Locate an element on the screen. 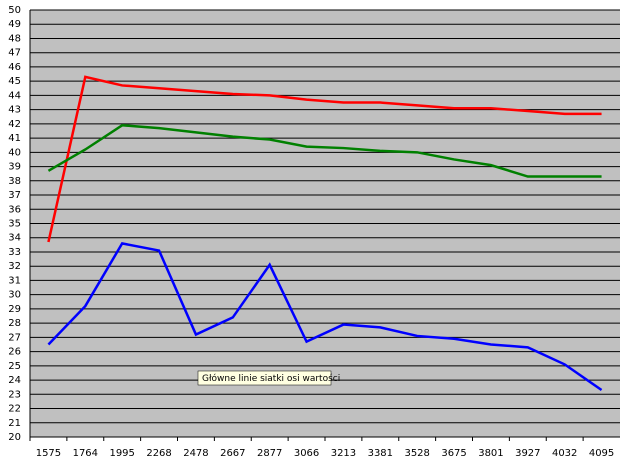  x-tick-label: 1995 is located at coordinates (121, 453).